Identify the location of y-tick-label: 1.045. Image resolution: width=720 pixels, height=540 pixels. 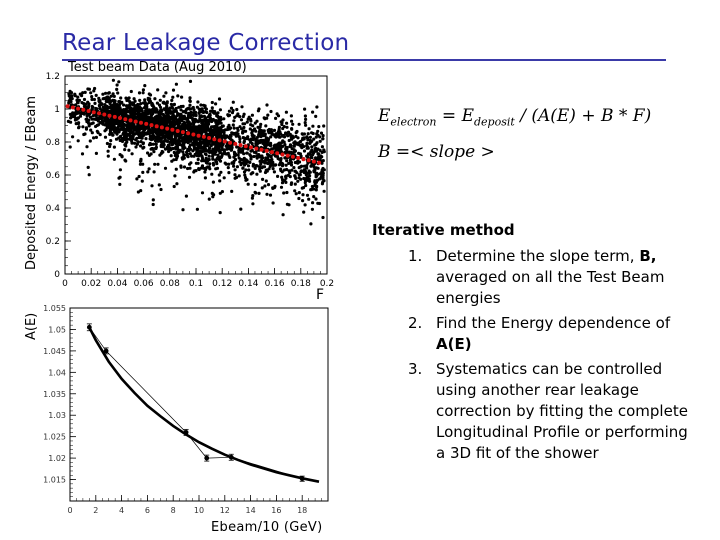
(54, 351).